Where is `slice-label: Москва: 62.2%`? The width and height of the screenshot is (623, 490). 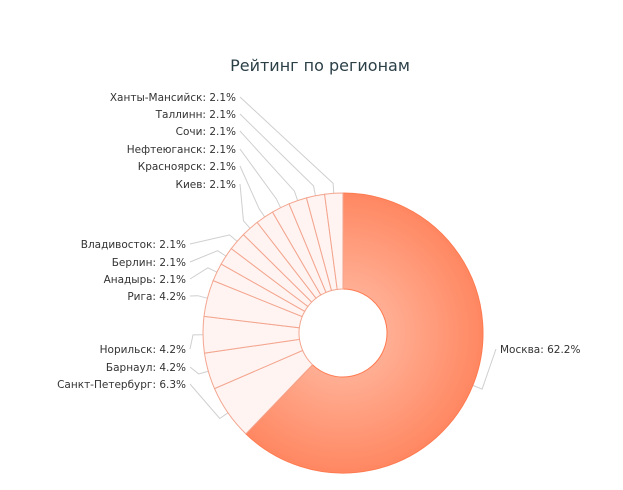
slice-label: Москва: 62.2% is located at coordinates (540, 350).